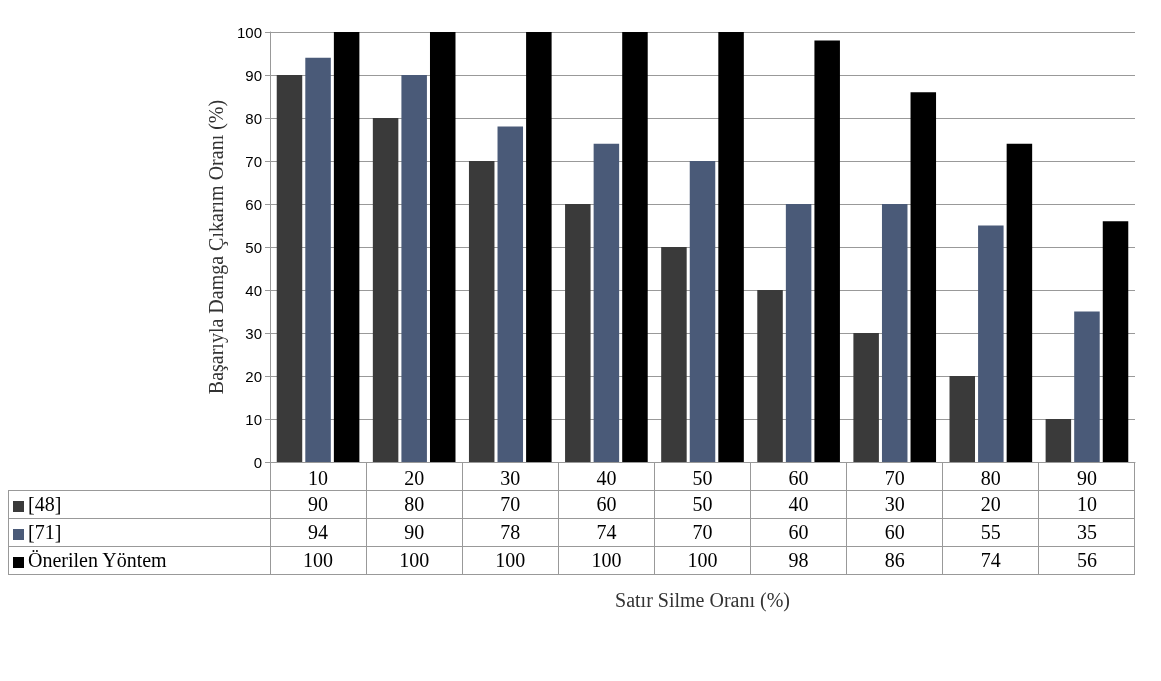  I want to click on data-label: 98, so click(798, 560).